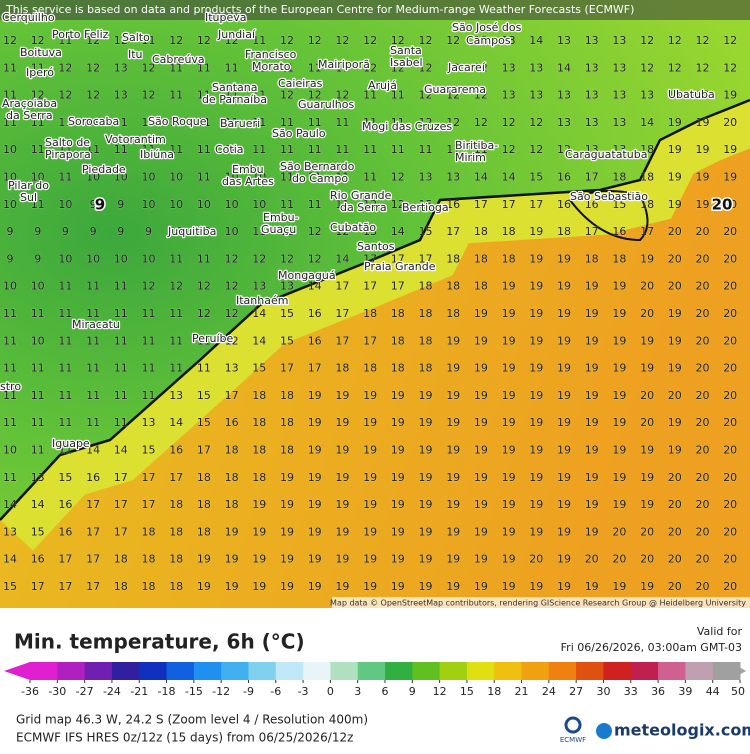 This screenshot has width=750, height=754. What do you see at coordinates (357, 691) in the screenshot?
I see `colorbar-label: 3` at bounding box center [357, 691].